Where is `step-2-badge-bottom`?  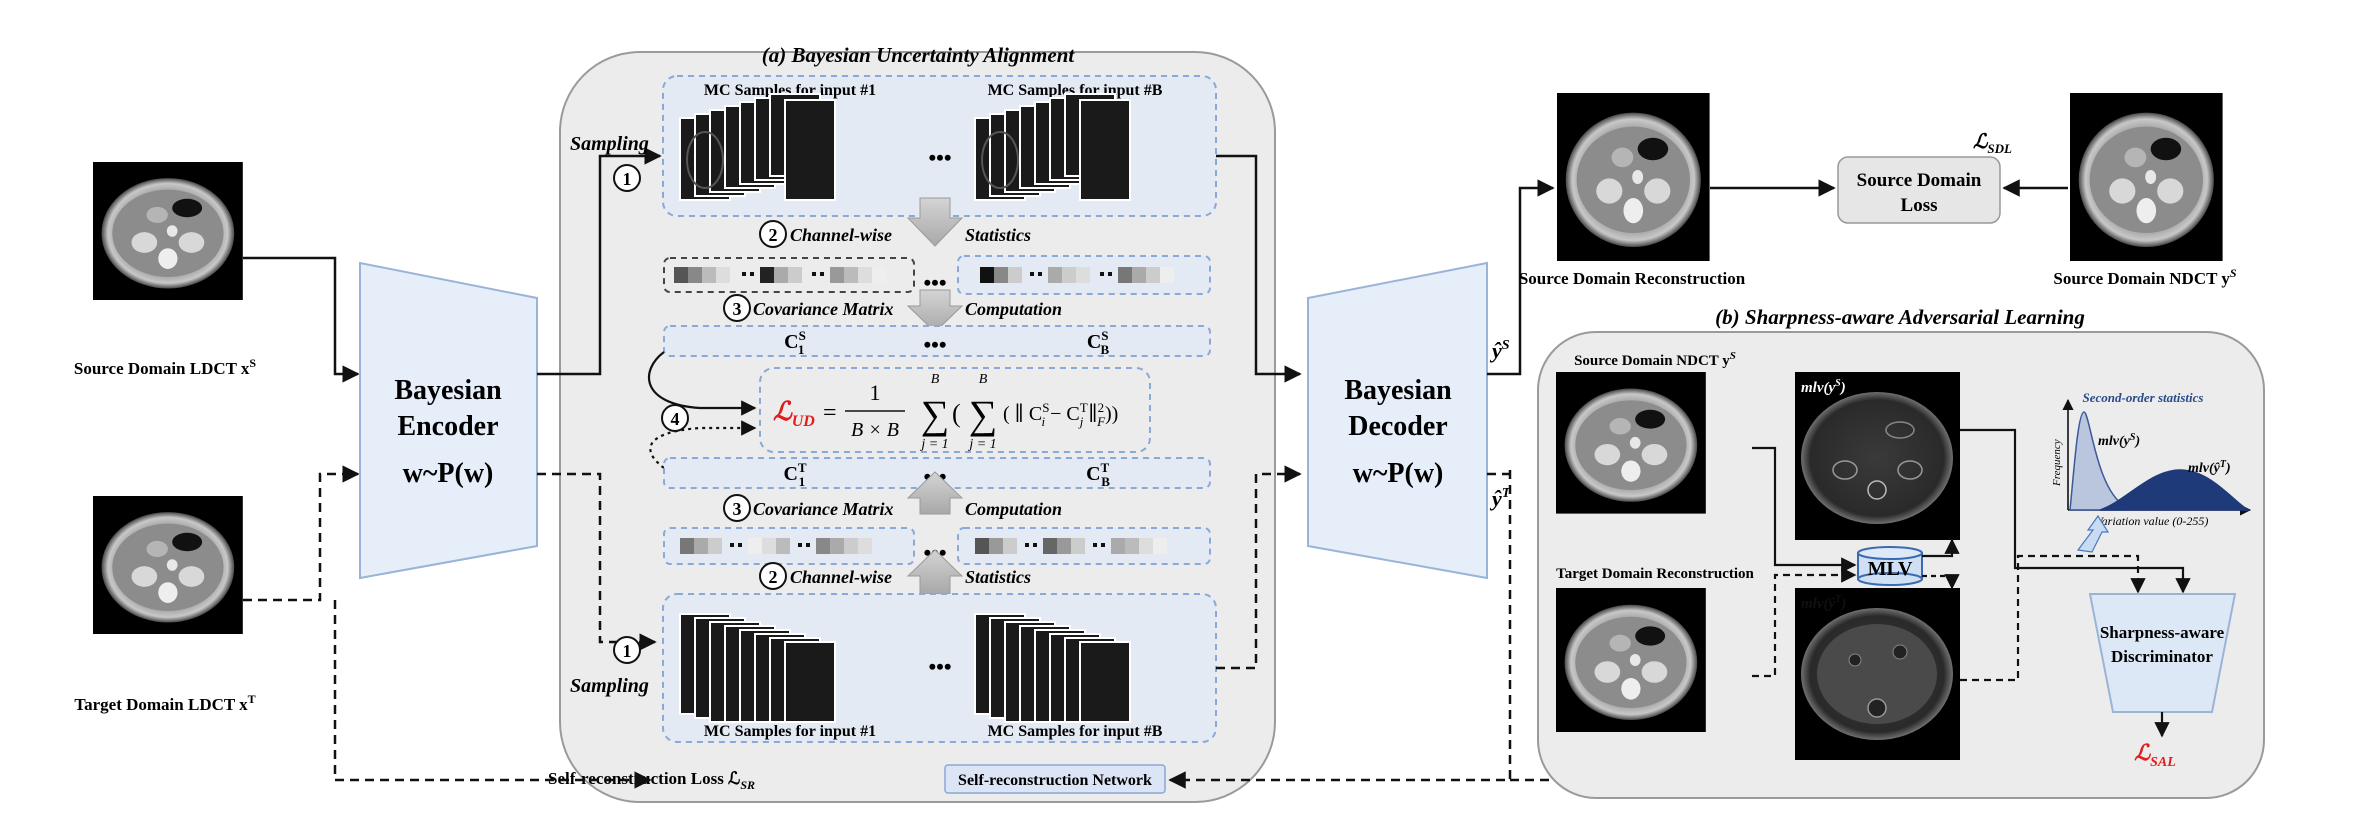
step-2-badge-bottom is located at coordinates (773, 576).